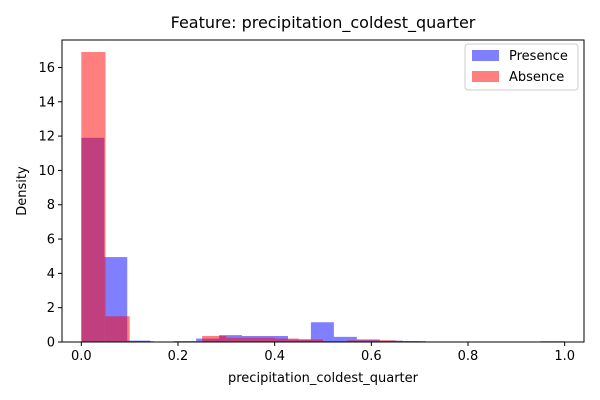 The width and height of the screenshot is (600, 400). Describe the element at coordinates (323, 353) in the screenshot. I see `x-axis-ticks: 0.0 0.2 0.4 0.6 0.8 1.0` at that location.